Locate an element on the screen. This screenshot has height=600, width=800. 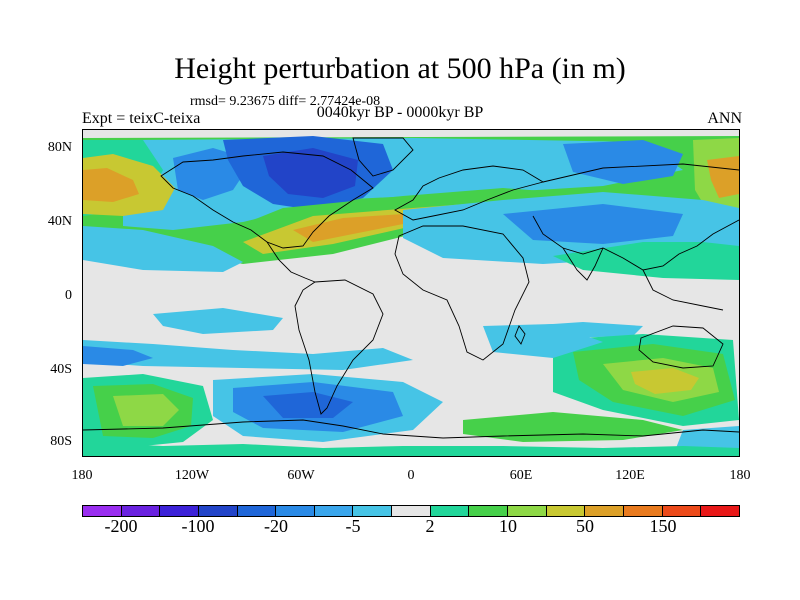
colorbar-label: -200 is located at coordinates (121, 526).